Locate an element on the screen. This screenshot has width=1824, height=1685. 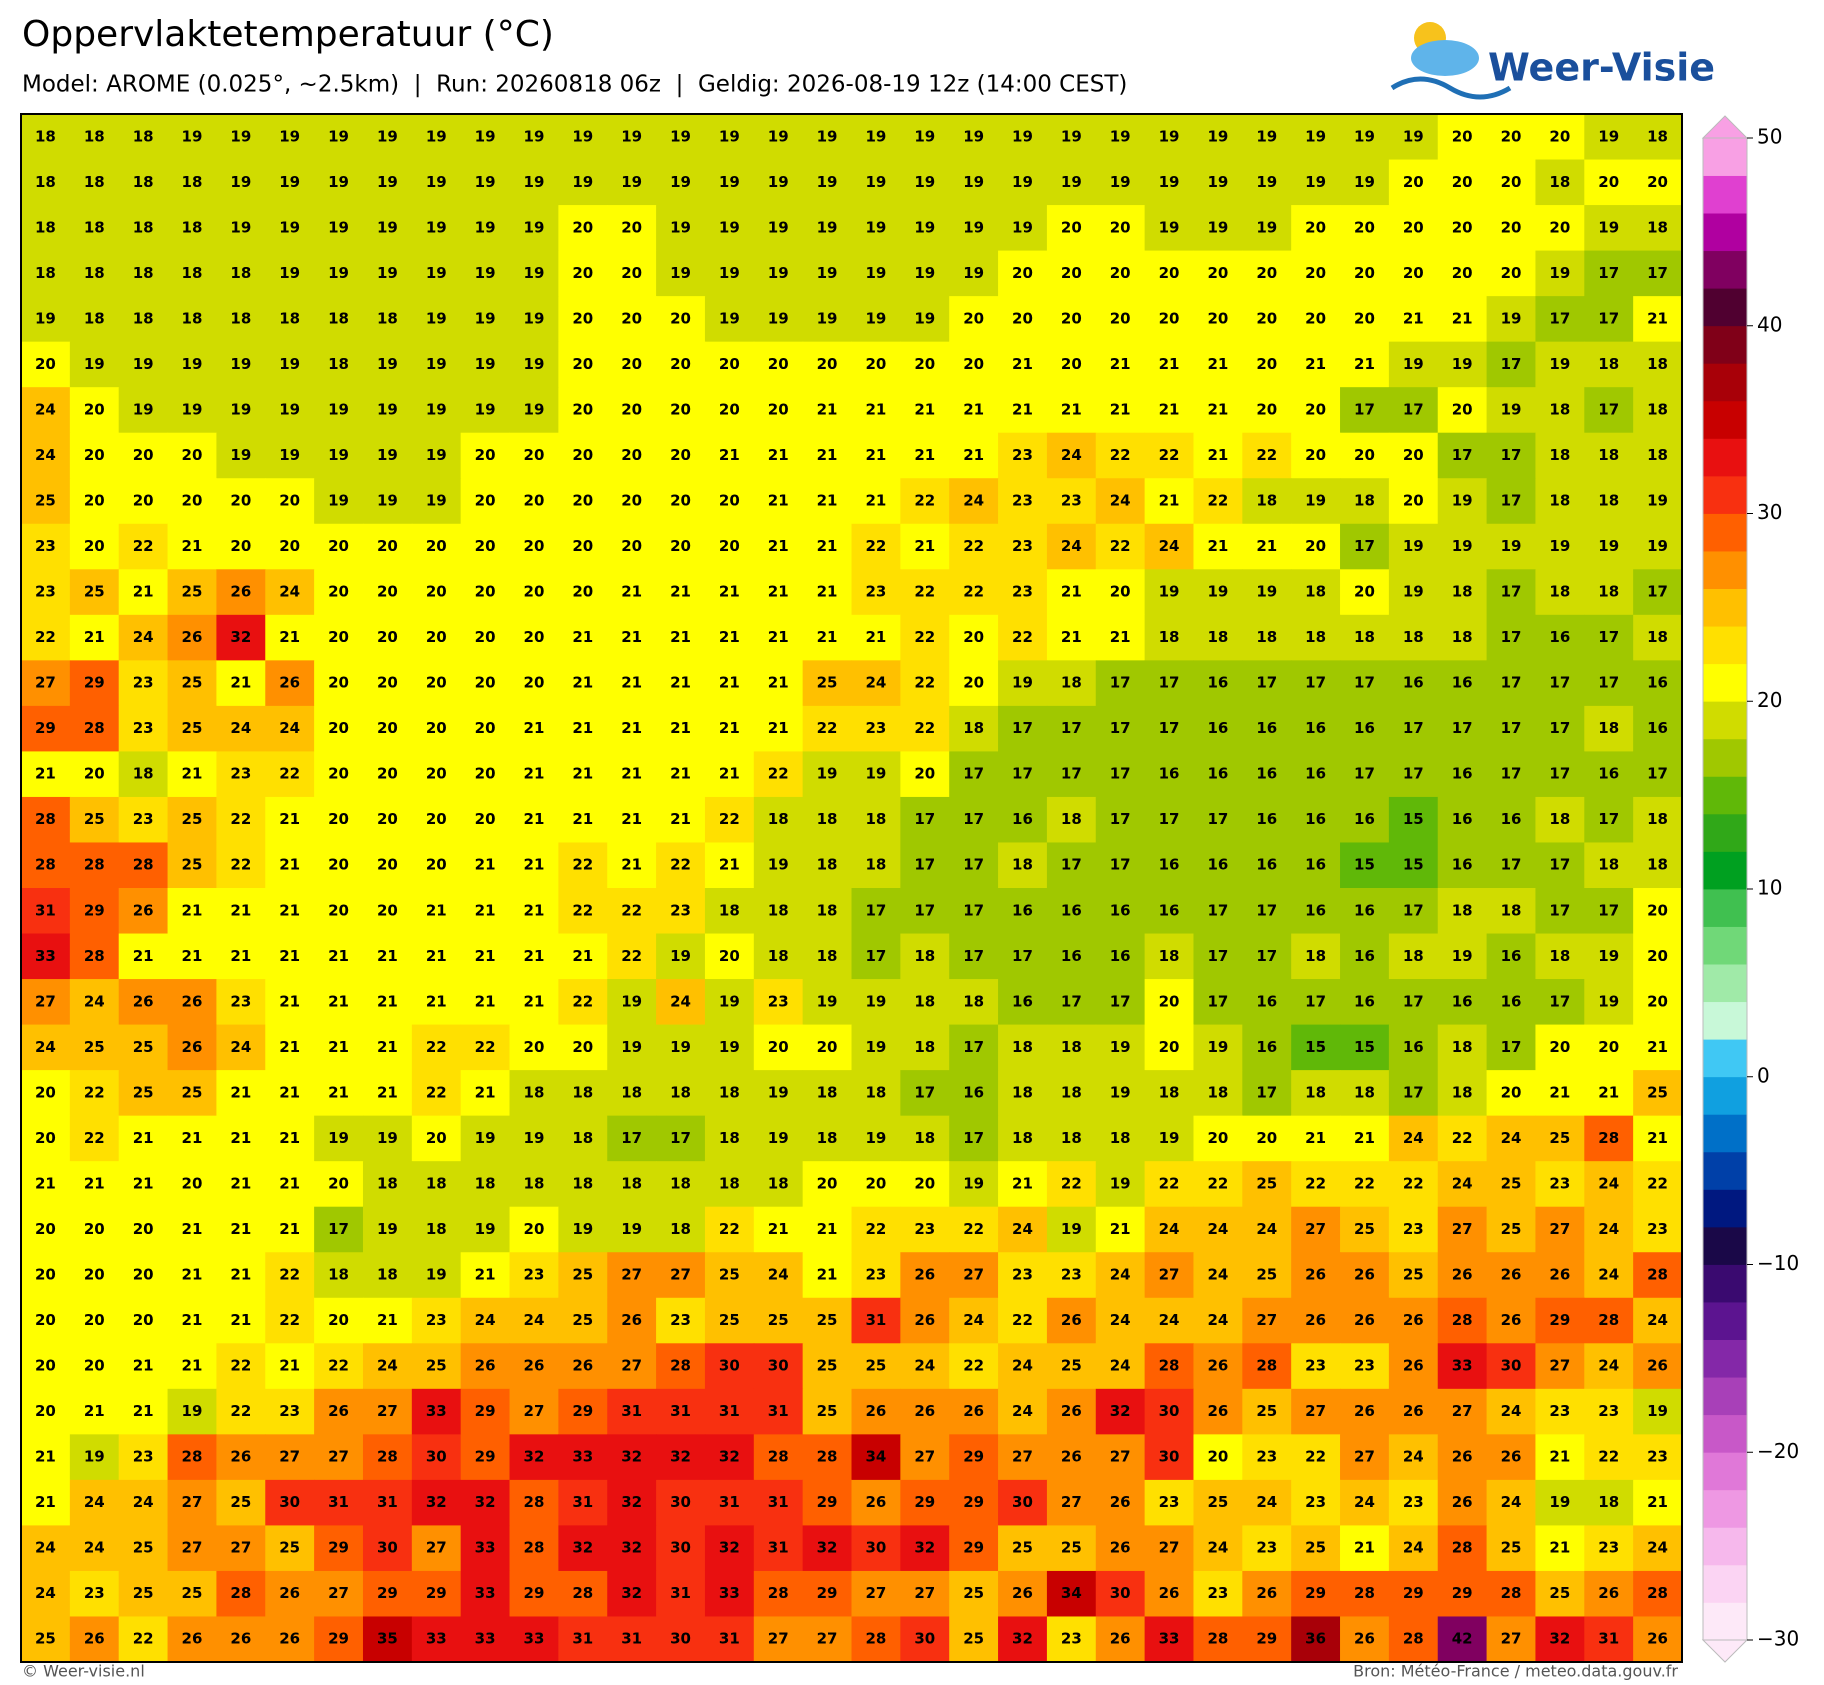
temp-label: 24 is located at coordinates (680, 1001).